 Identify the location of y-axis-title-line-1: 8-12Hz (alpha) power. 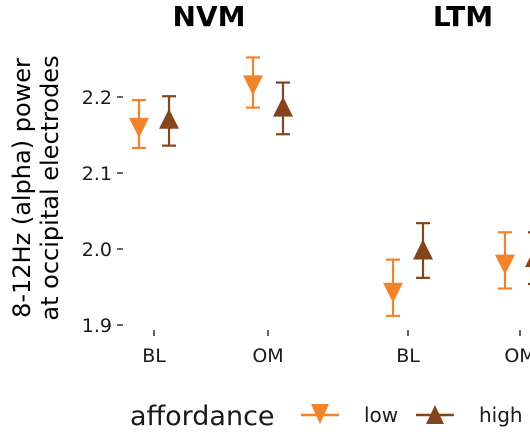
(22, 188).